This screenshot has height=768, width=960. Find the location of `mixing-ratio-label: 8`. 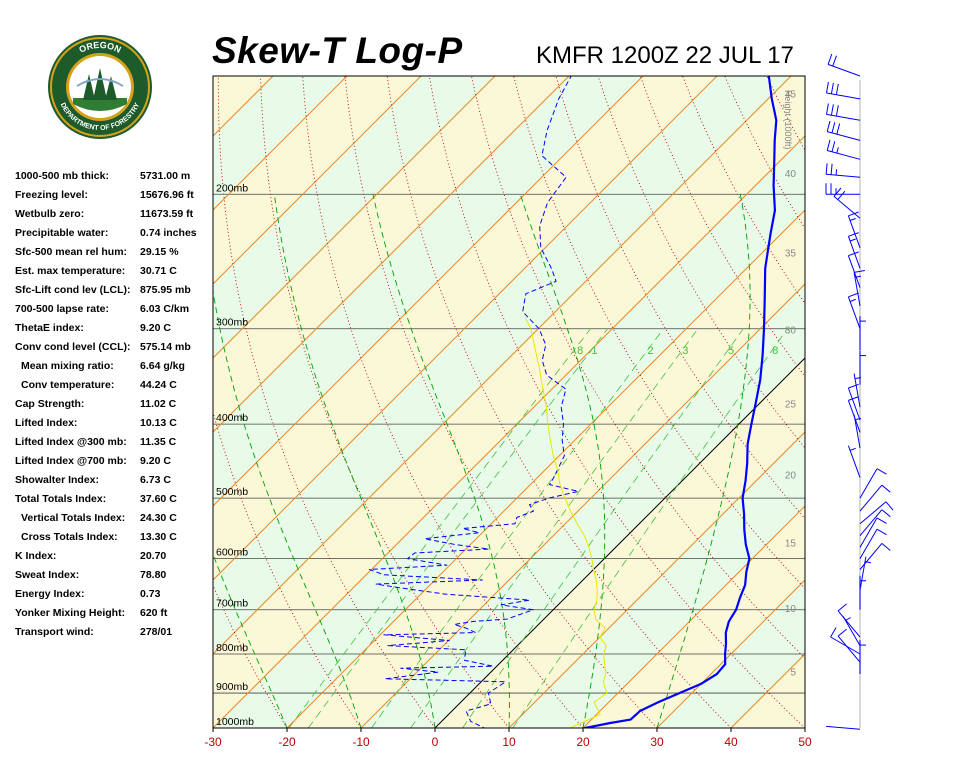

mixing-ratio-label: 8 is located at coordinates (775, 351).